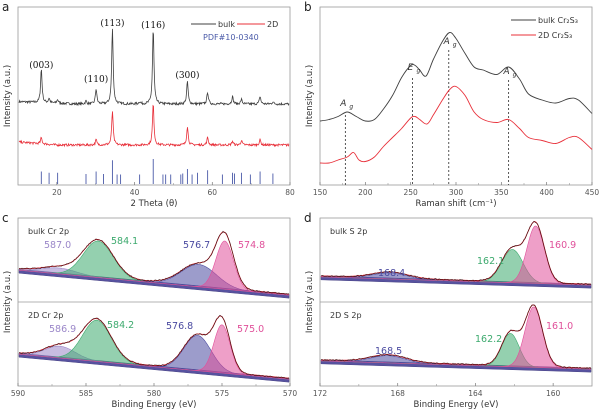 This screenshot has height=412, width=600. What do you see at coordinates (135, 192) in the screenshot?
I see `panel-a-xtick-label: 40` at bounding box center [135, 192].